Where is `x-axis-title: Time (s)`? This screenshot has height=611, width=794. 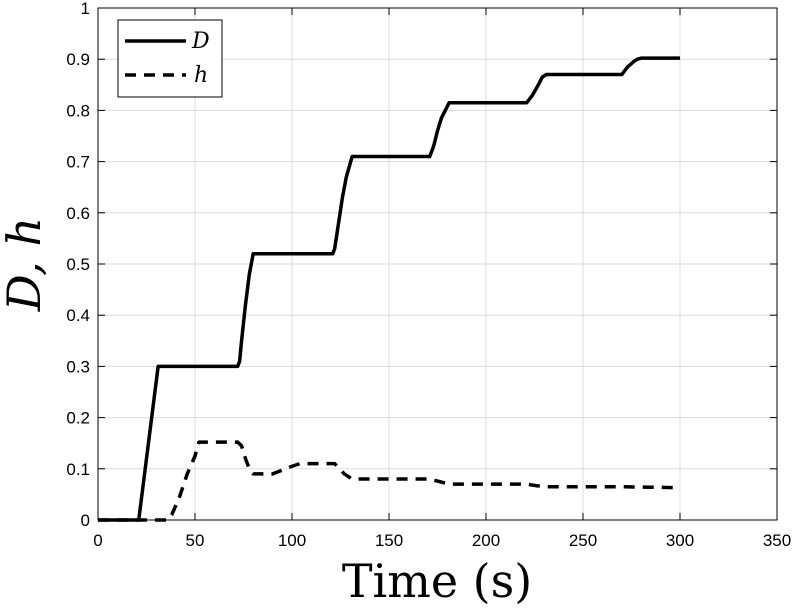
x-axis-title: Time (s) is located at coordinates (437, 581).